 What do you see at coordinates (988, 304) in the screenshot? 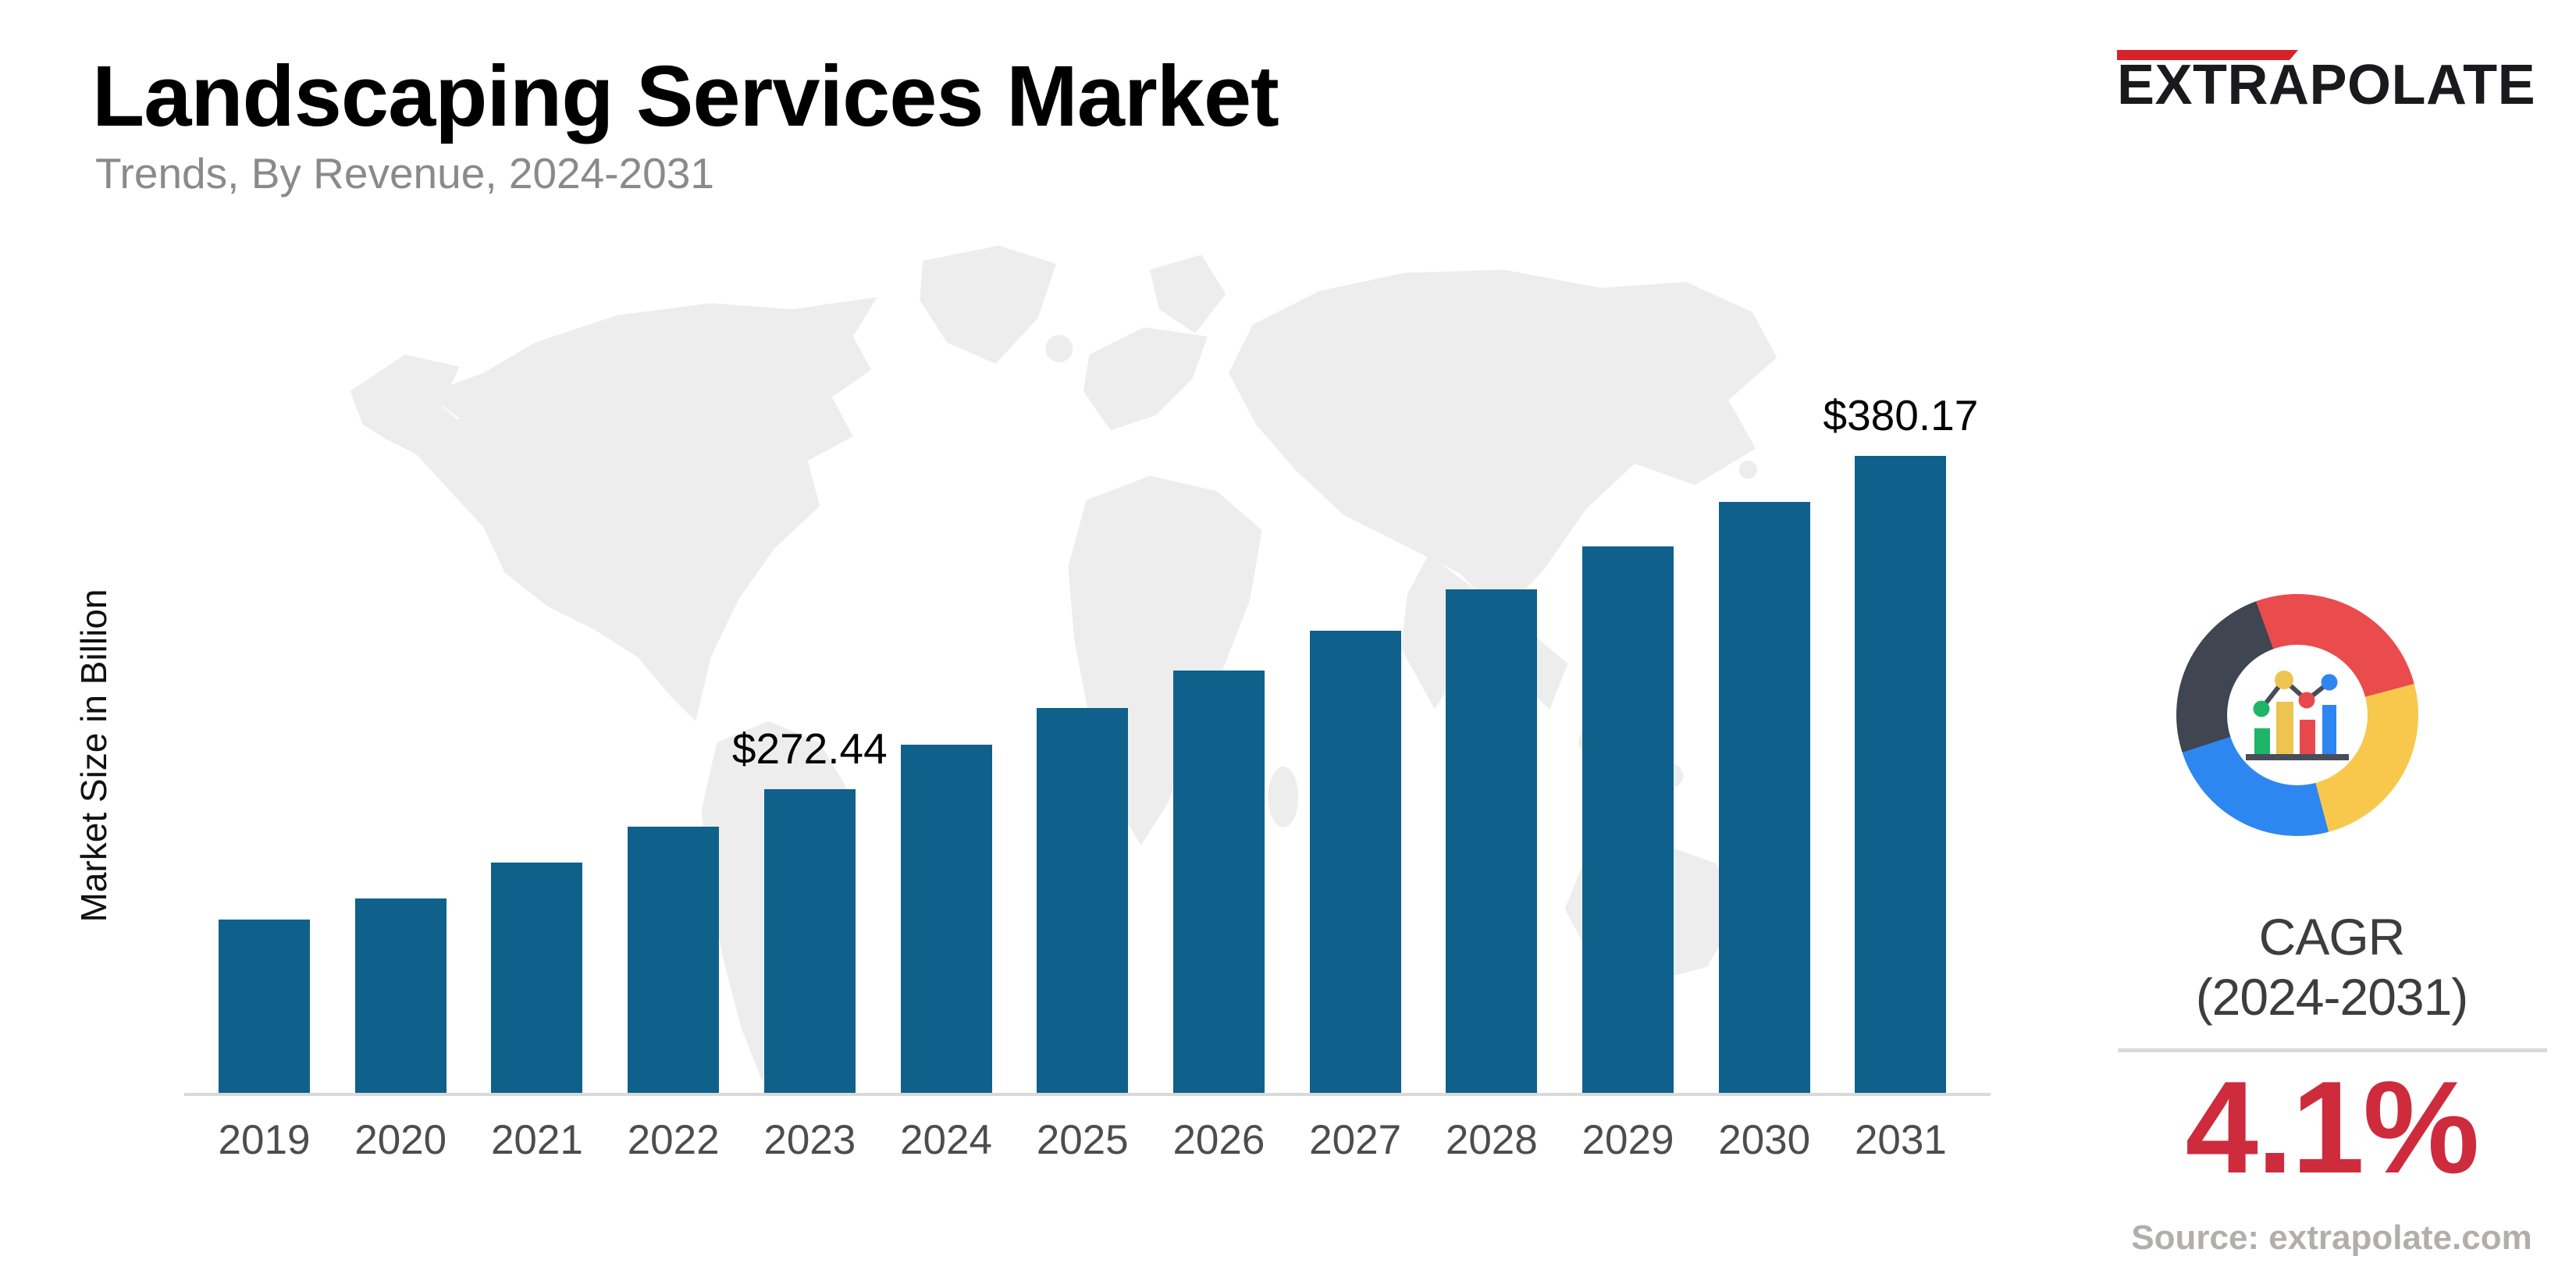
I see `map-greenland` at bounding box center [988, 304].